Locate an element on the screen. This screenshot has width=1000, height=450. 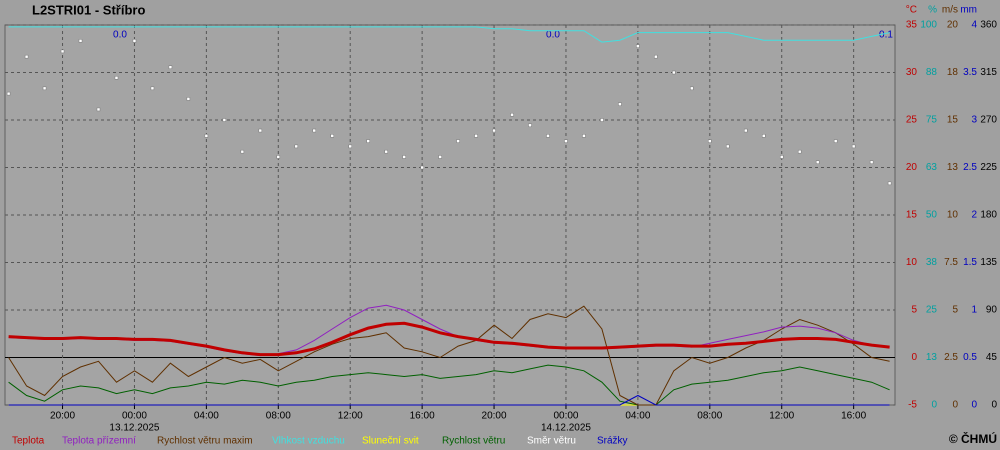
legend-entry: Srážky is located at coordinates (612, 441).